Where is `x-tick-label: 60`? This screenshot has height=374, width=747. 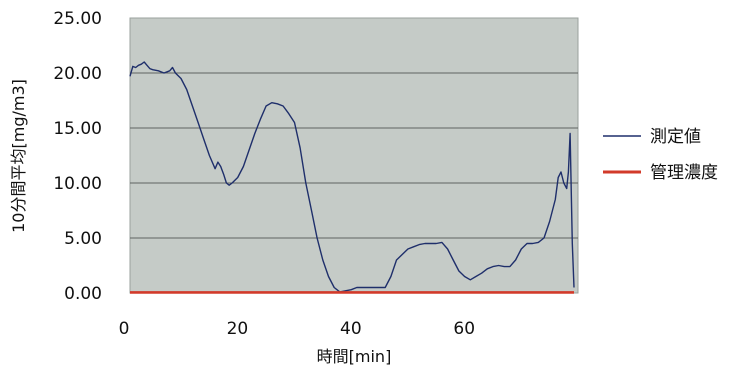
x-tick-label: 60 is located at coordinates (464, 329).